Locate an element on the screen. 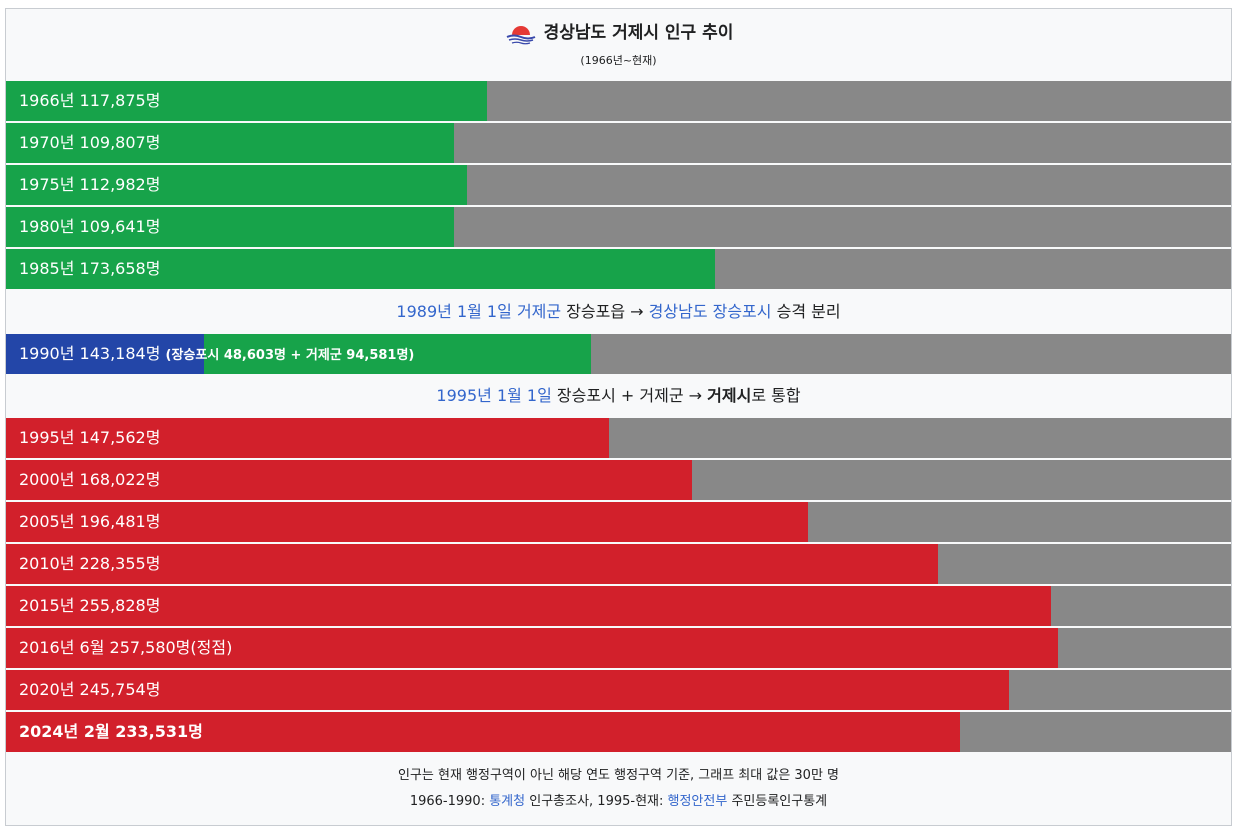 This screenshot has width=1238, height=833. bar-segment-jangseungpo is located at coordinates (105, 354).